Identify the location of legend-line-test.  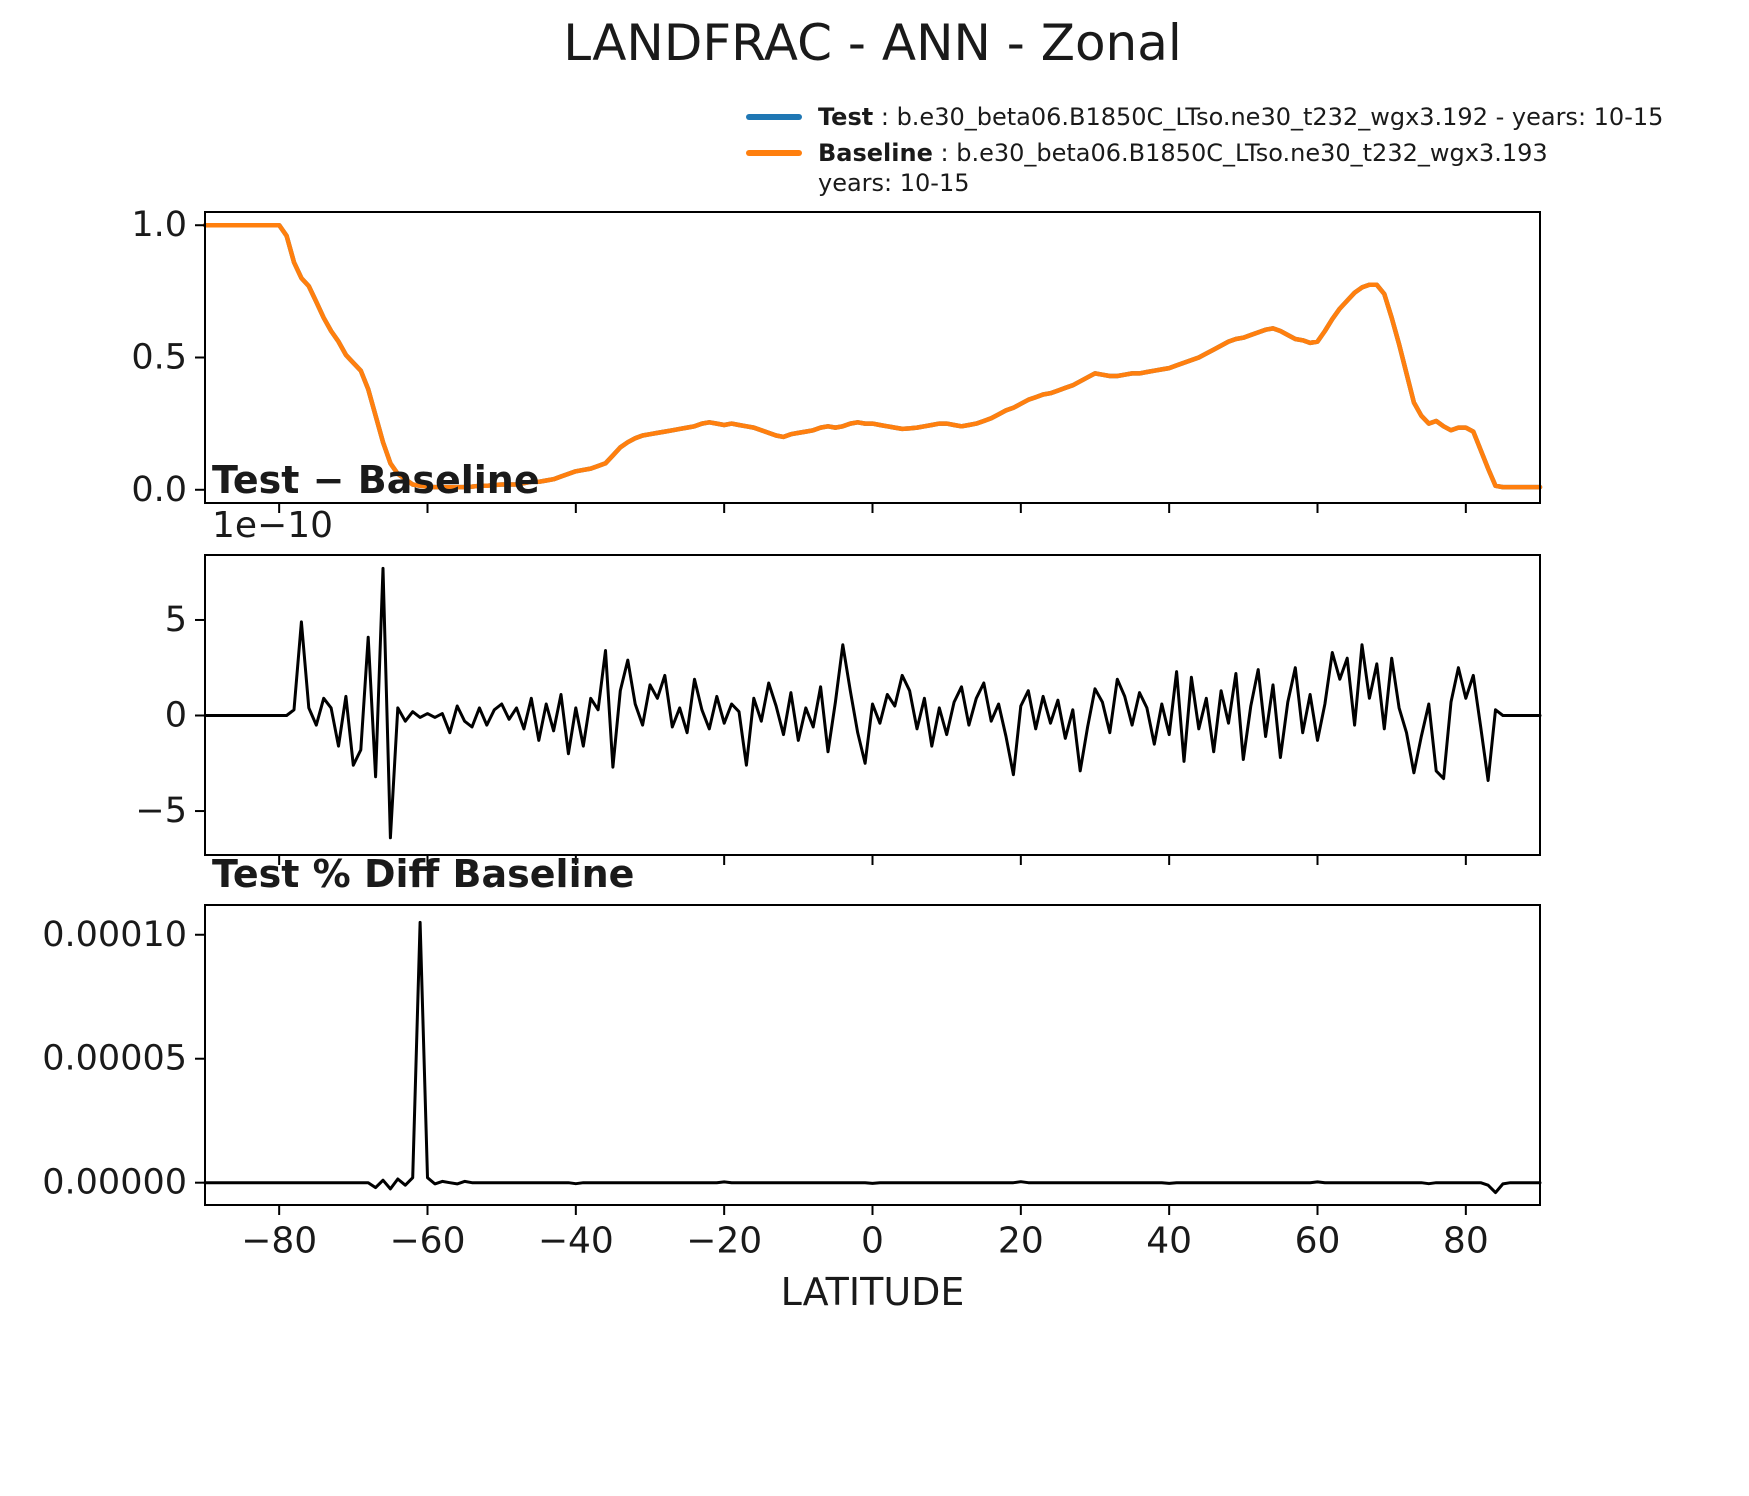
(774, 117).